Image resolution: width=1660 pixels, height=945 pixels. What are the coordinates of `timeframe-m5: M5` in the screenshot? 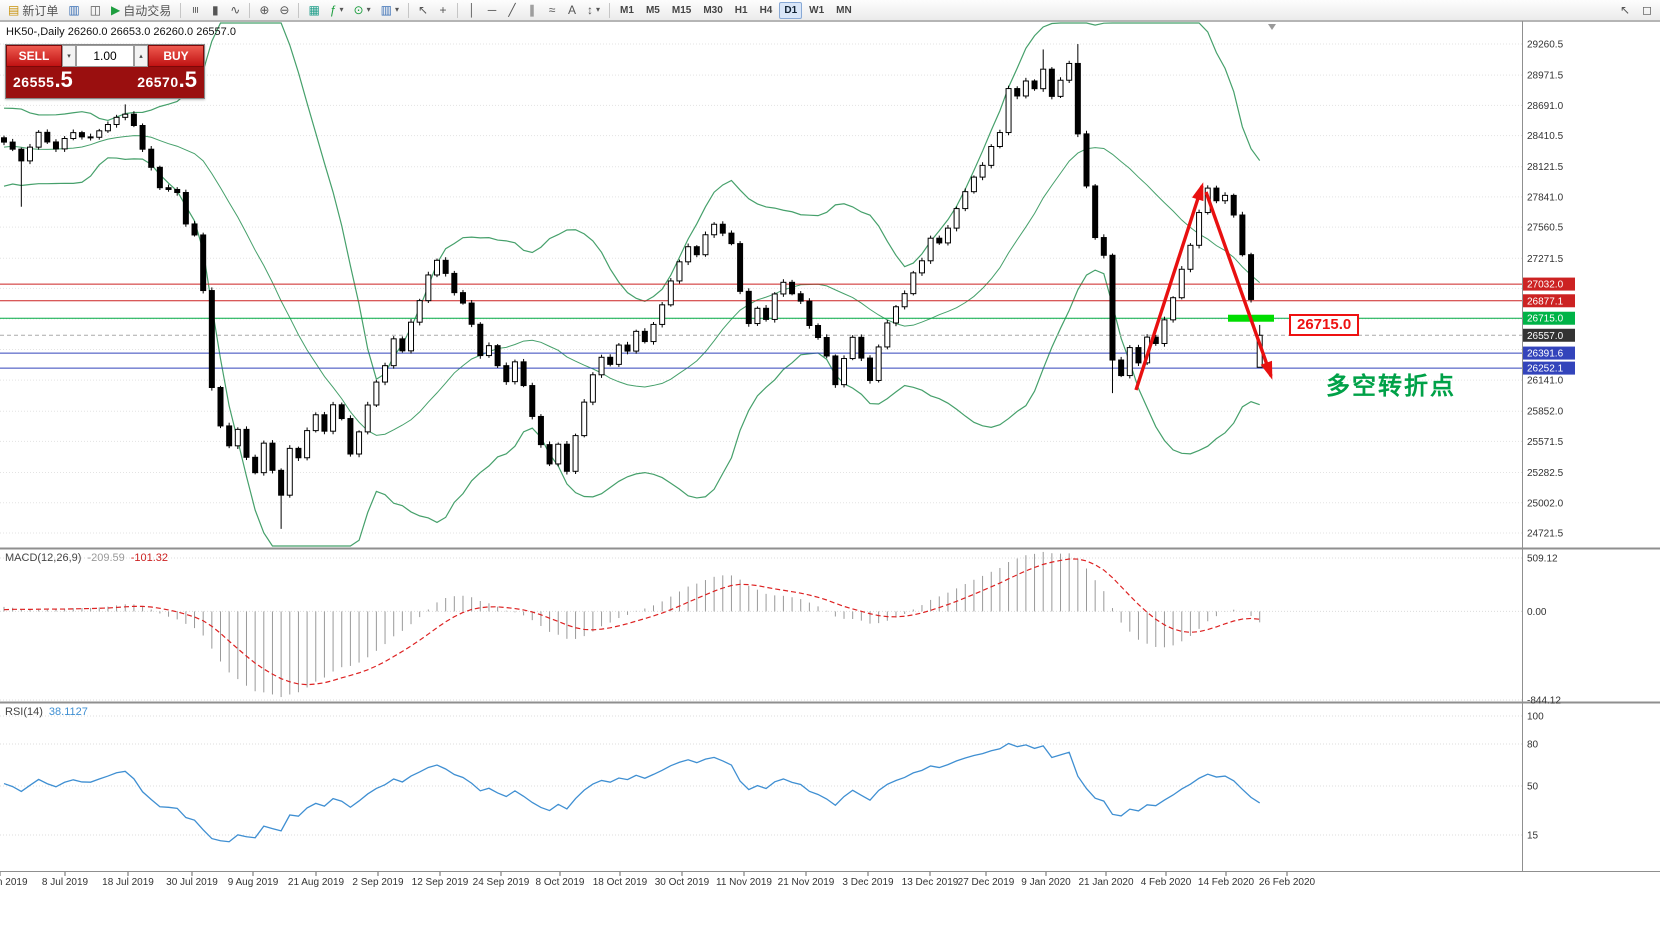 It's located at (652, 10).